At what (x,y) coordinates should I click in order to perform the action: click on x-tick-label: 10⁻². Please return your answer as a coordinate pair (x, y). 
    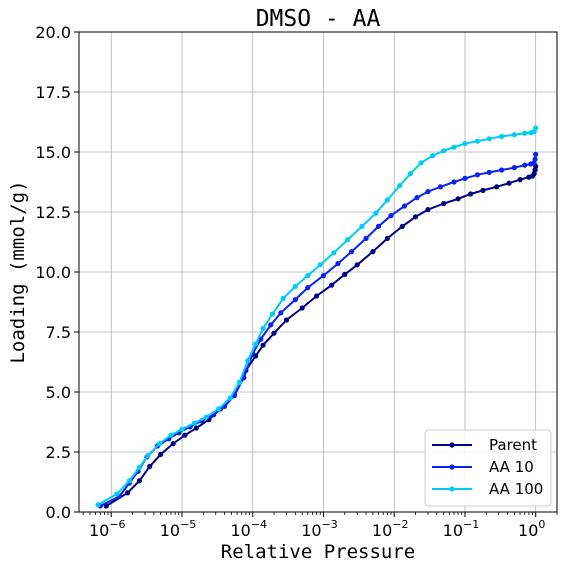
    Looking at the image, I should click on (390, 529).